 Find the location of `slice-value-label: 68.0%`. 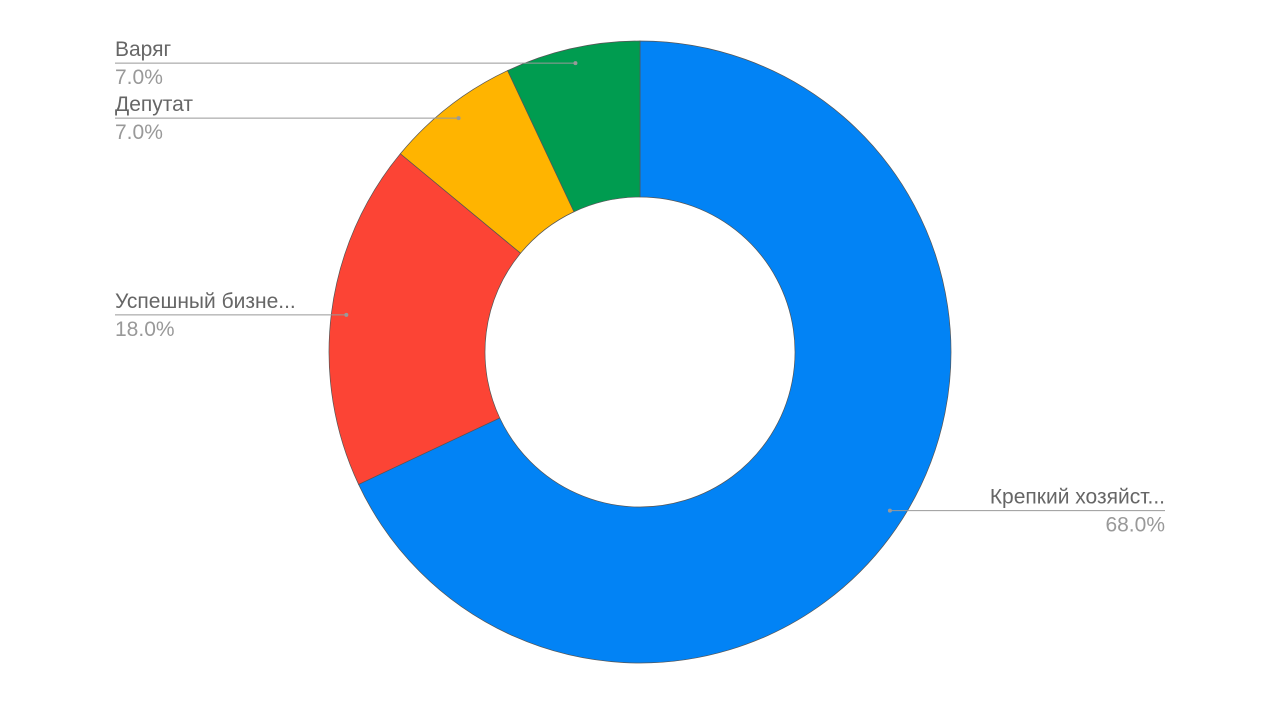

slice-value-label: 68.0% is located at coordinates (1135, 525).